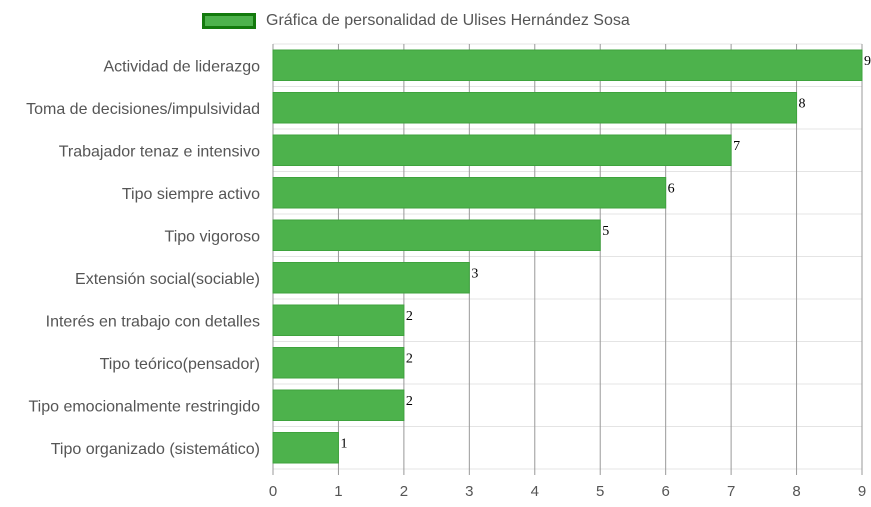 Image resolution: width=871 pixels, height=507 pixels. What do you see at coordinates (802, 104) in the screenshot?
I see `data-label: 8` at bounding box center [802, 104].